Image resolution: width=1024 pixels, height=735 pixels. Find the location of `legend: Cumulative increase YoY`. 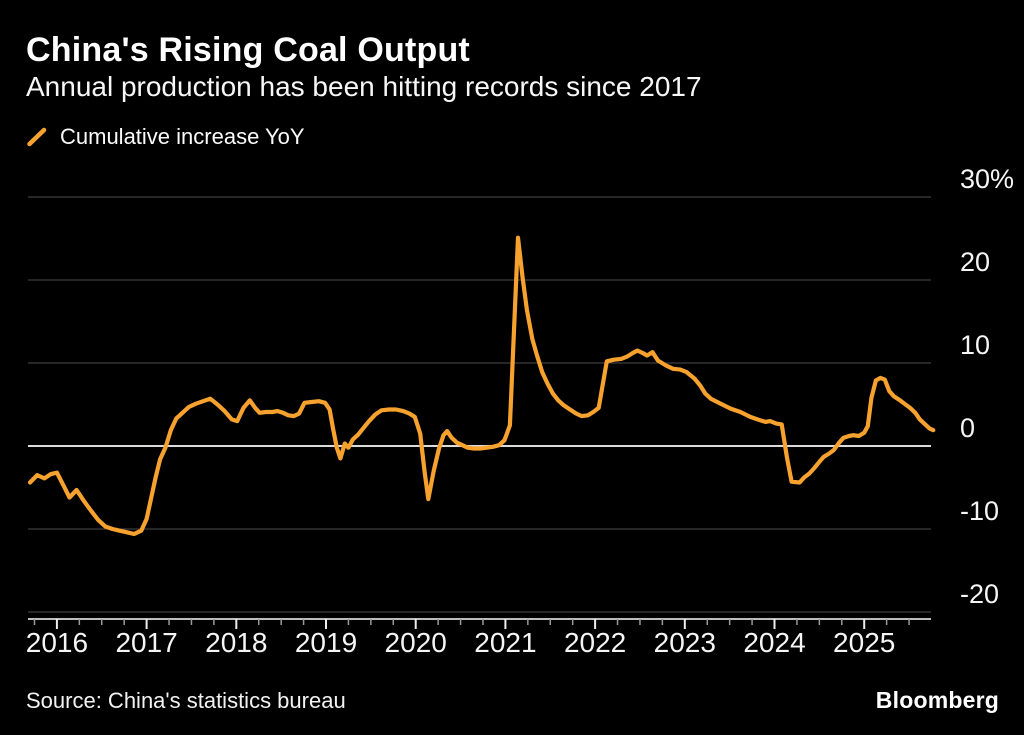

legend: Cumulative increase YoY is located at coordinates (166, 137).